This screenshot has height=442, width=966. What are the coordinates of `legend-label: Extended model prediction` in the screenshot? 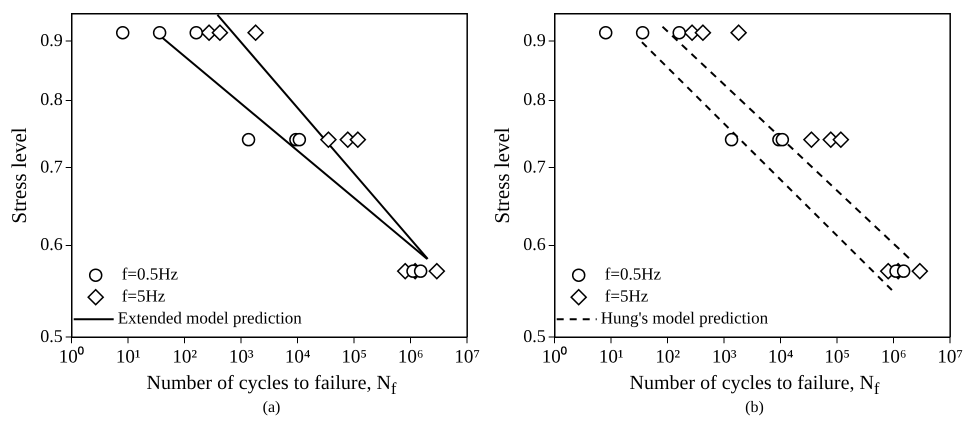 It's located at (210, 318).